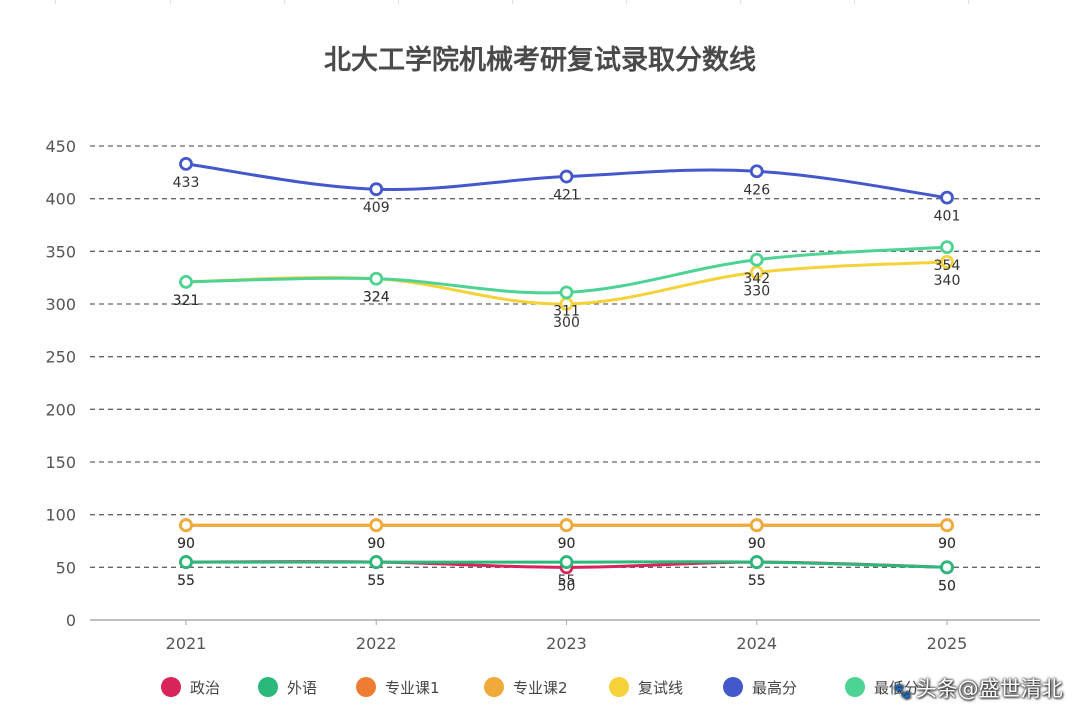  I want to click on data-label: 330, so click(756, 291).